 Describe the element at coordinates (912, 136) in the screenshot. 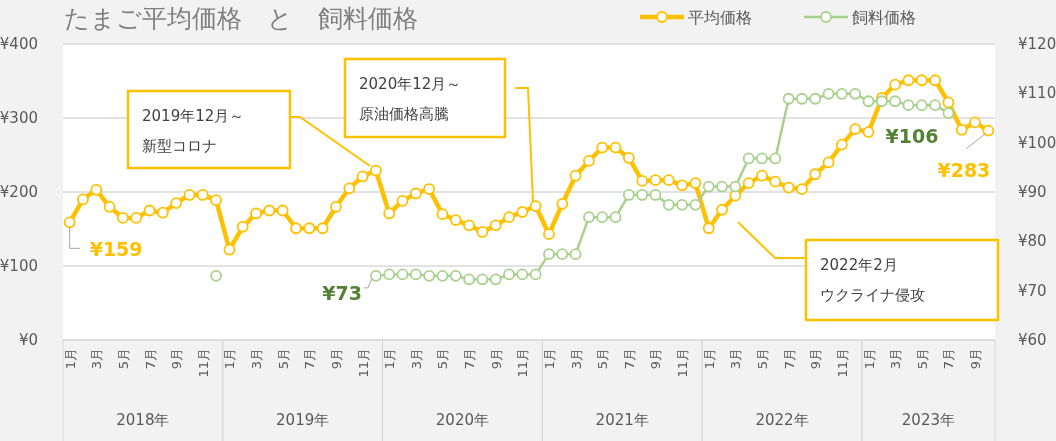

I see `data-label: ¥106` at that location.